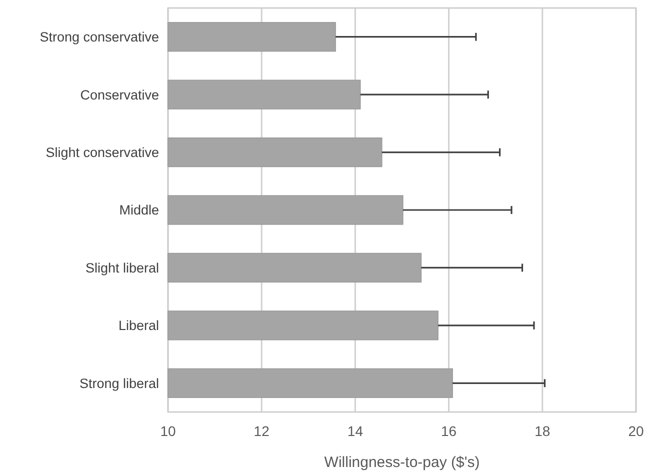 Image resolution: width=670 pixels, height=475 pixels. I want to click on y-tick-label: Slight conservative, so click(102, 152).